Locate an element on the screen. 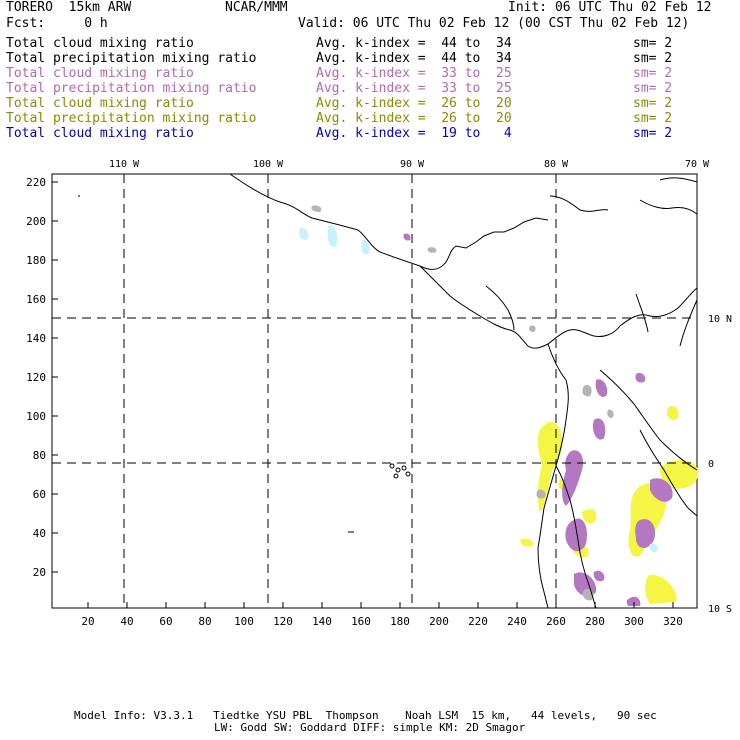  model-title: TORERO 15km ARW is located at coordinates (69, 7).